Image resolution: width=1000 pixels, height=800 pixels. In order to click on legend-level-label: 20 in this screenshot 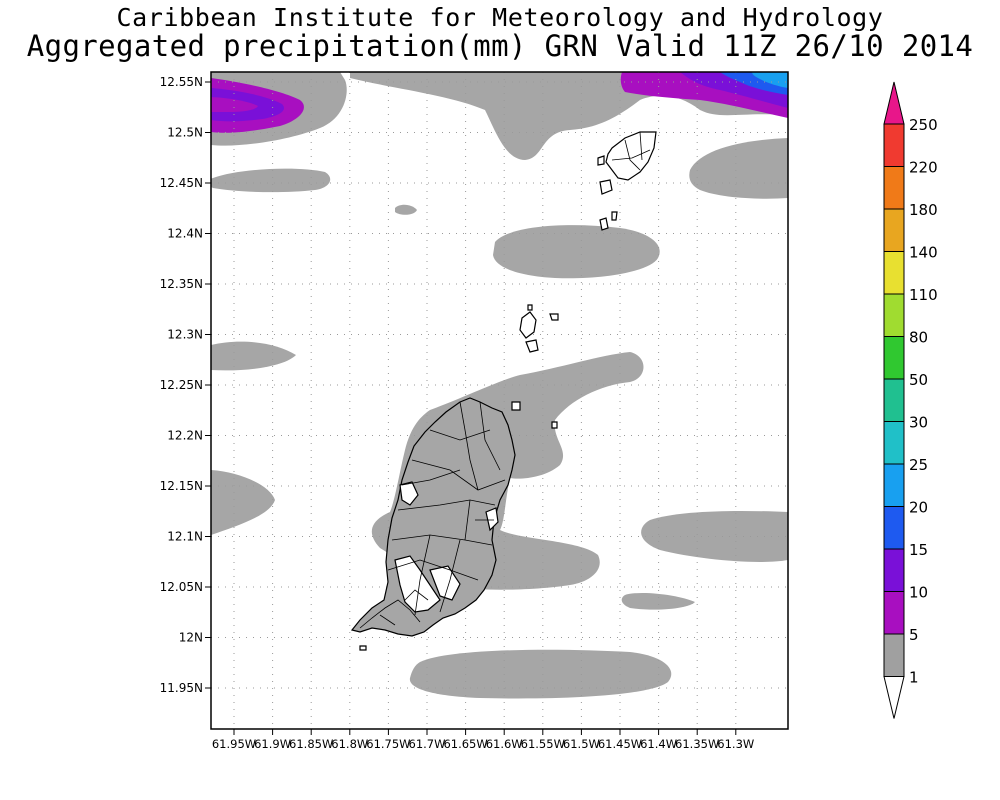, I will do `click(918, 508)`.